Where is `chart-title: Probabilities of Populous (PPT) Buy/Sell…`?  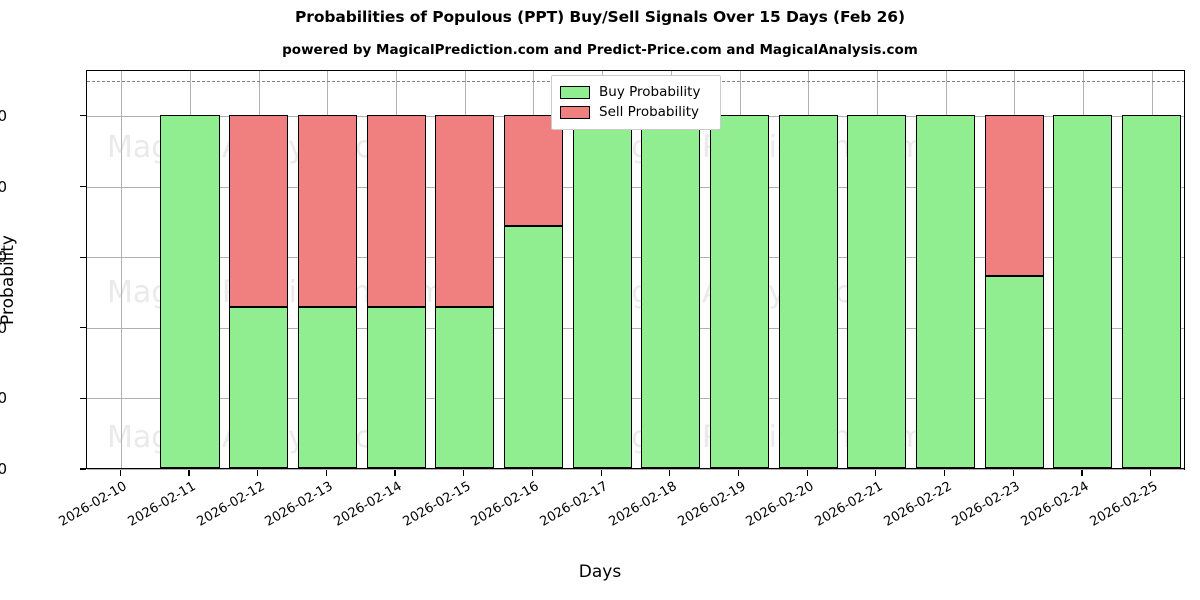 chart-title: Probabilities of Populous (PPT) Buy/Sell… is located at coordinates (600, 17).